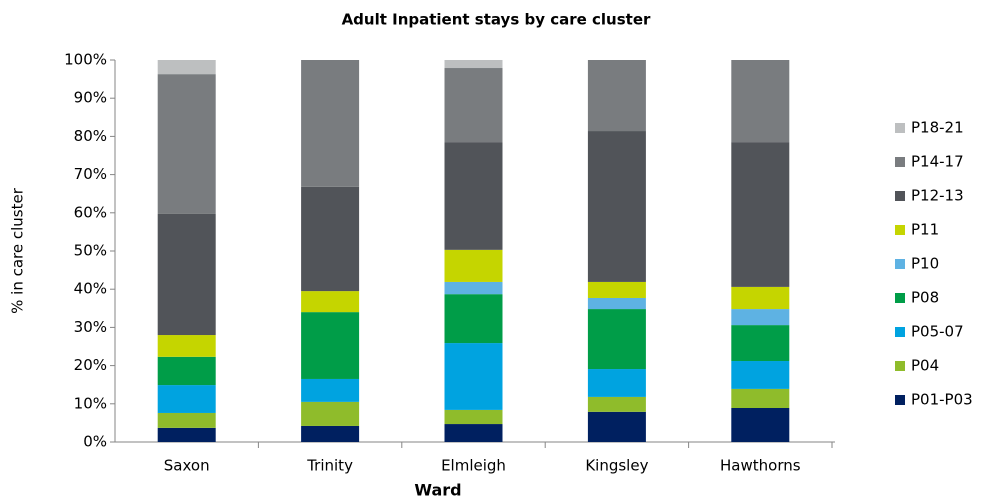 The image size is (993, 503). I want to click on y-tick-label: 70%, so click(90, 174).